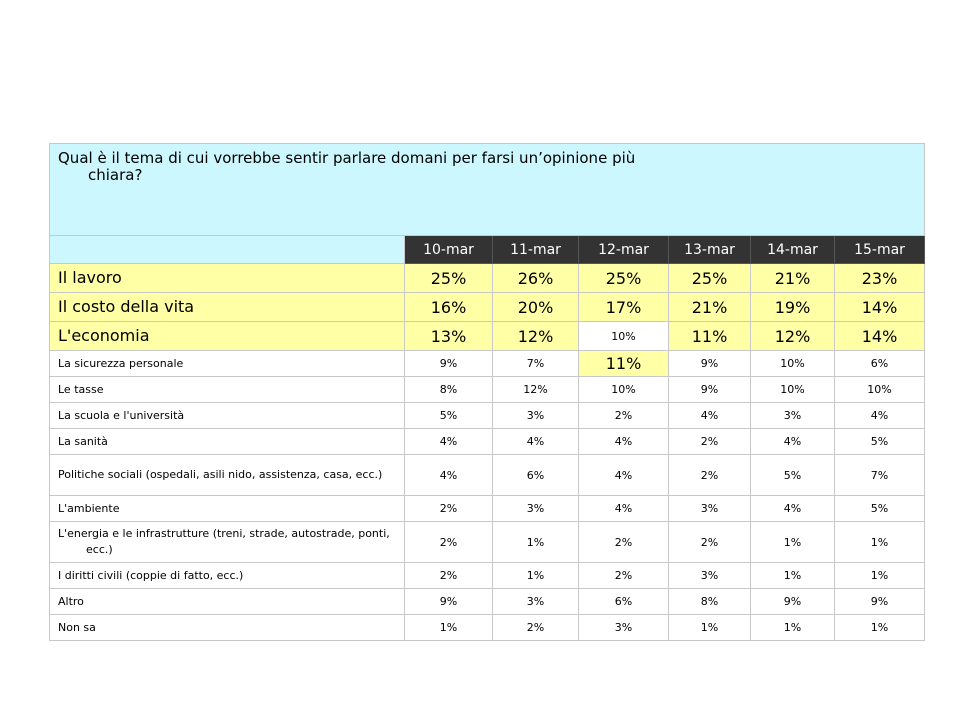 The height and width of the screenshot is (720, 960). Describe the element at coordinates (227, 278) in the screenshot. I see `row-label: Il lavoro` at that location.